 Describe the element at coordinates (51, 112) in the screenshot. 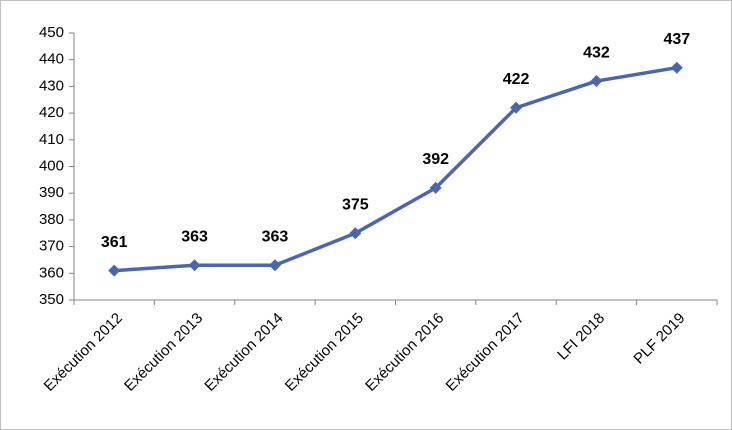

I see `y-tick-label: 420` at that location.